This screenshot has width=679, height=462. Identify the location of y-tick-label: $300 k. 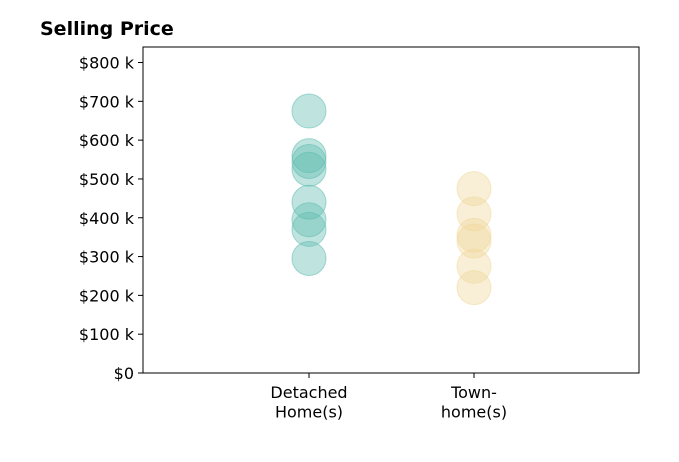
(107, 257).